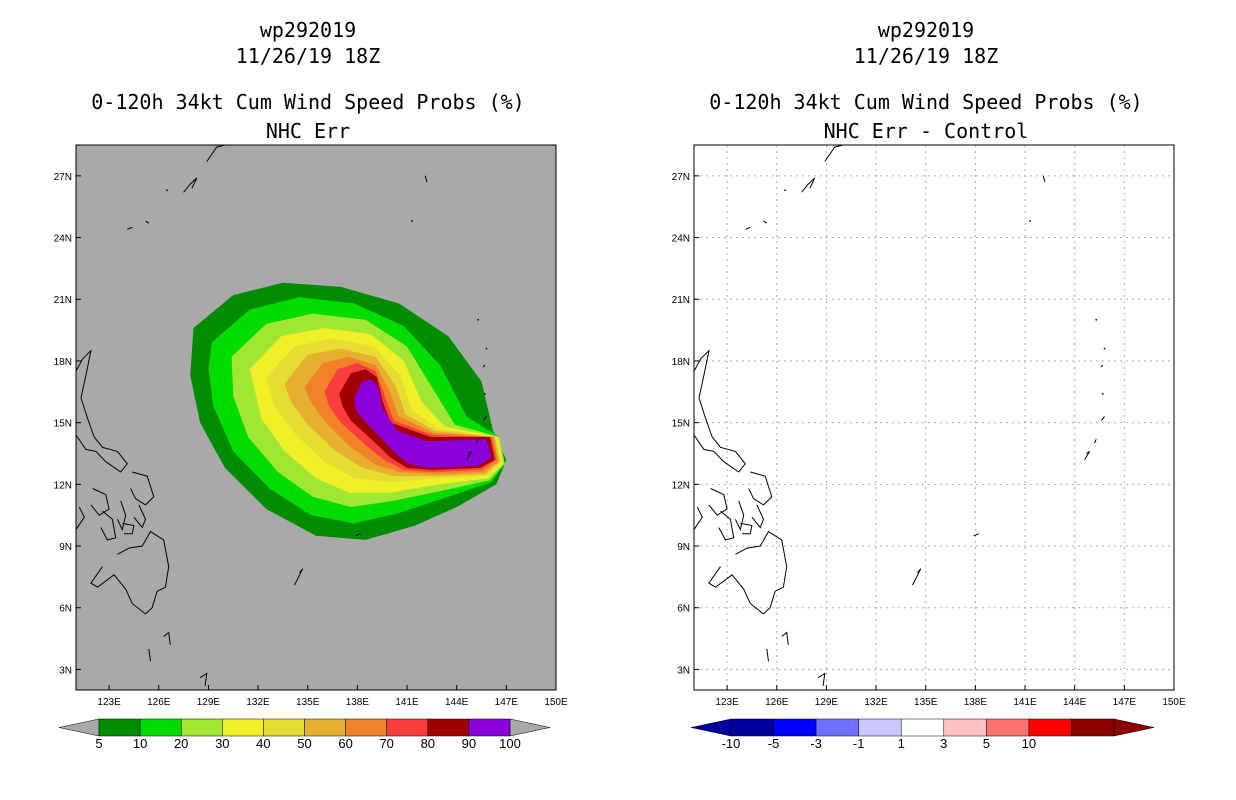 The image size is (1236, 800). Describe the element at coordinates (986, 743) in the screenshot. I see `colorbar-label: 5` at that location.